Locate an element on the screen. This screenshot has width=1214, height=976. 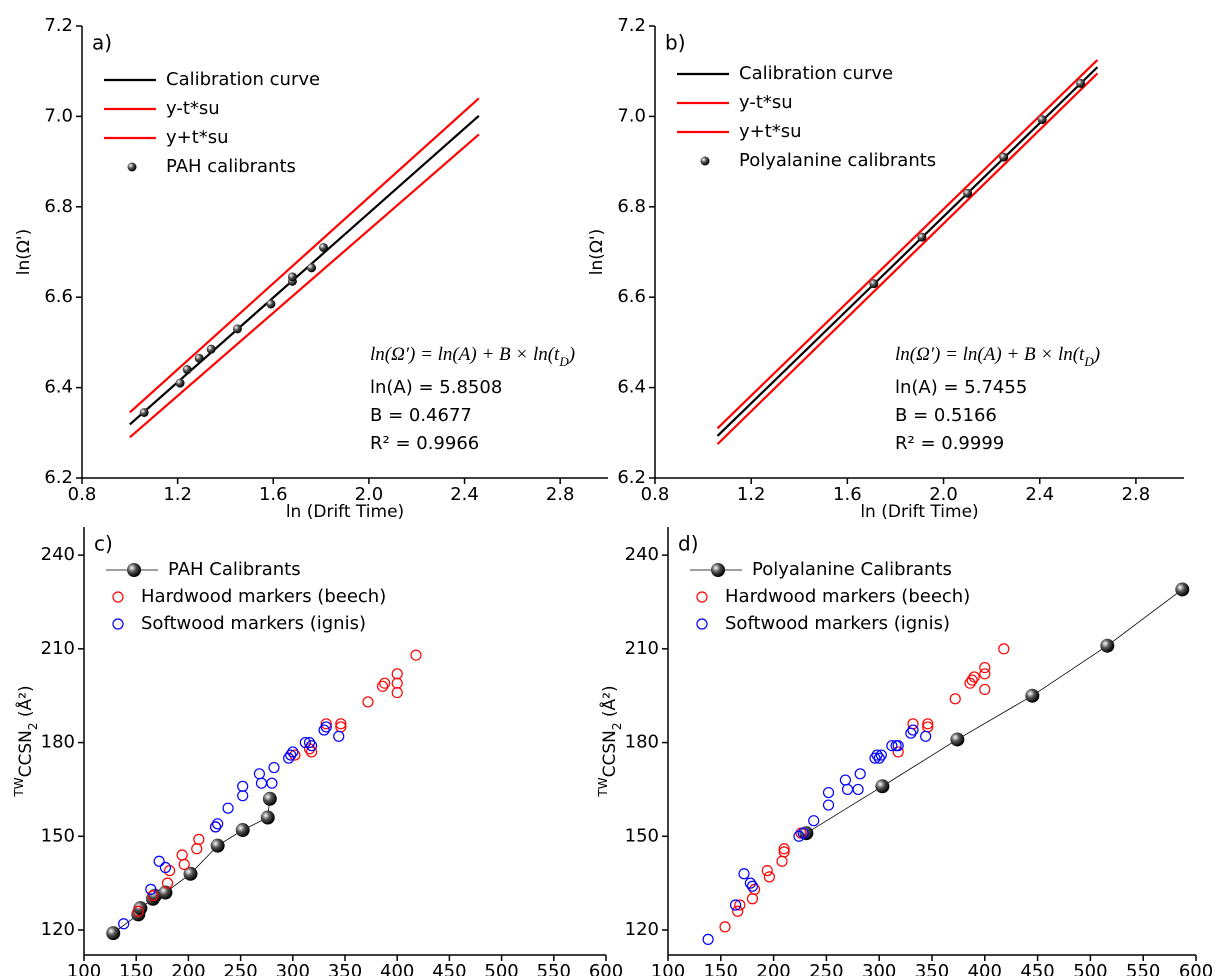
y-tick-label: 6.4 is located at coordinates (631, 387).